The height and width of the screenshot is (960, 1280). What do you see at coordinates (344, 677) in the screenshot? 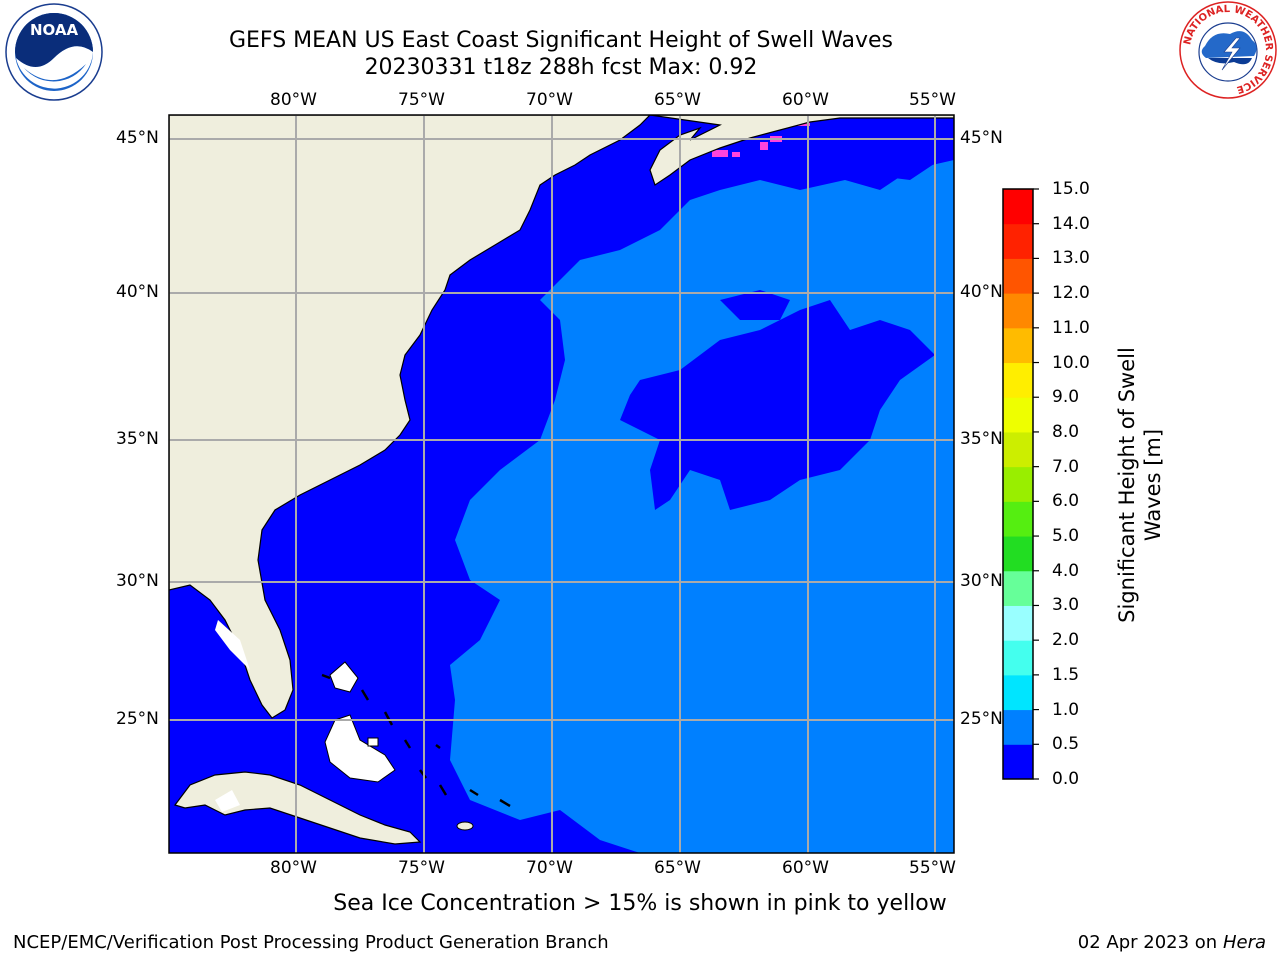
I see `no-data-bahamas` at bounding box center [344, 677].